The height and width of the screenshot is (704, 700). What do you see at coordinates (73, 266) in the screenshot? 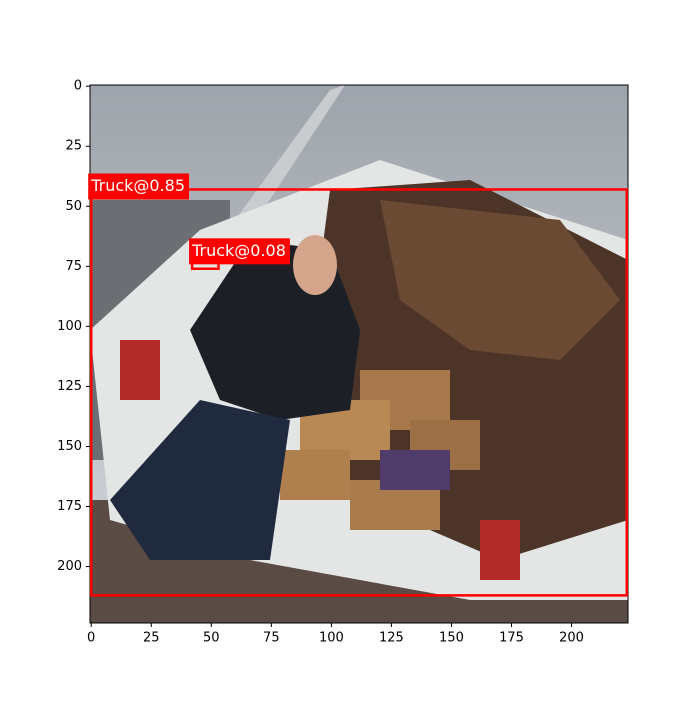
I see `y-tick-label: 75` at bounding box center [73, 266].